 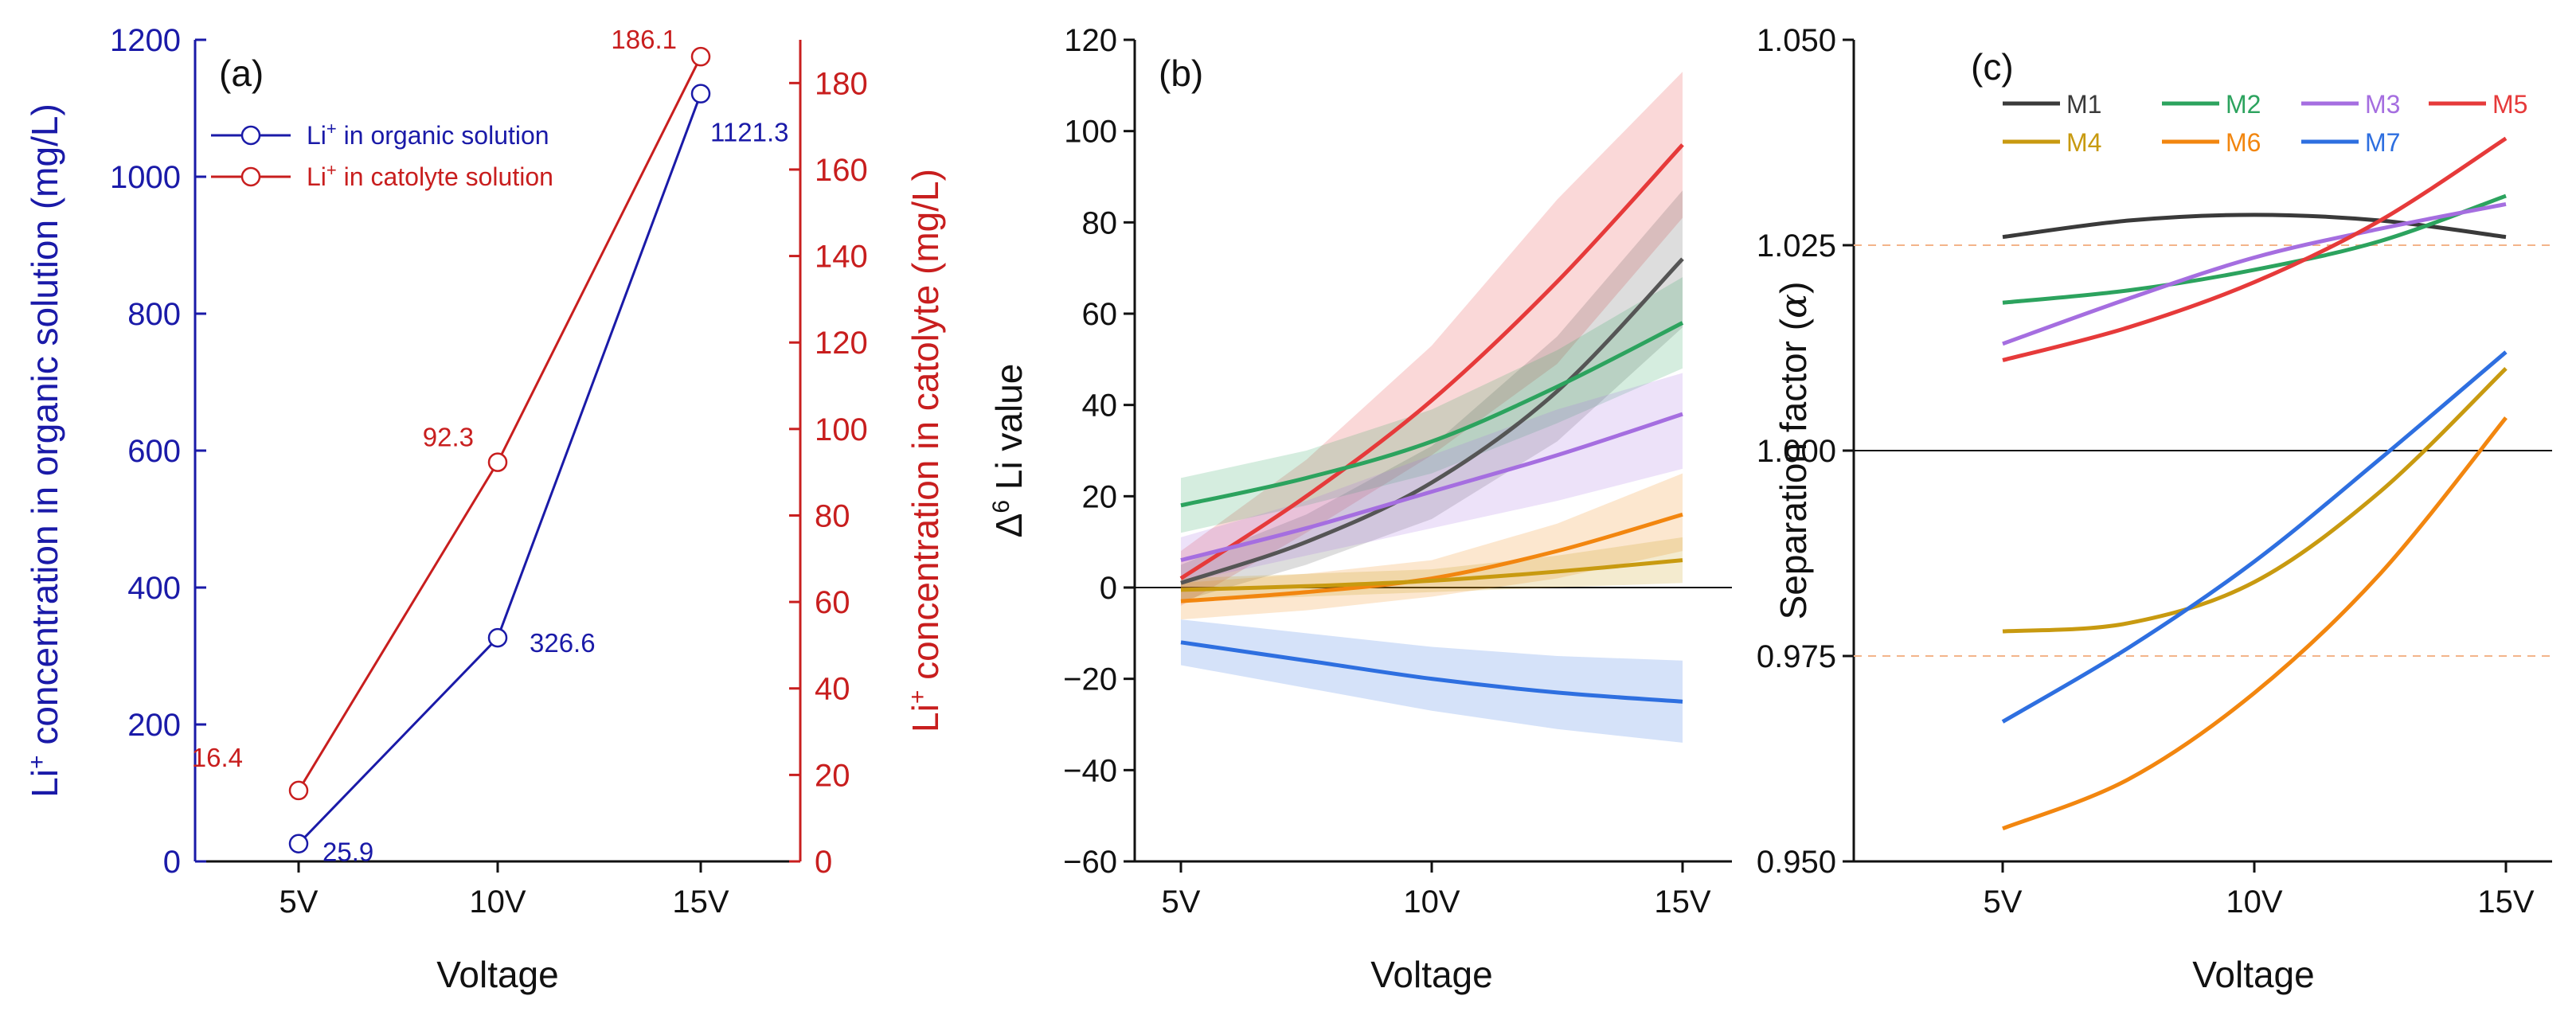 I want to click on y-tick-label: 0.975, so click(x=1796, y=656).